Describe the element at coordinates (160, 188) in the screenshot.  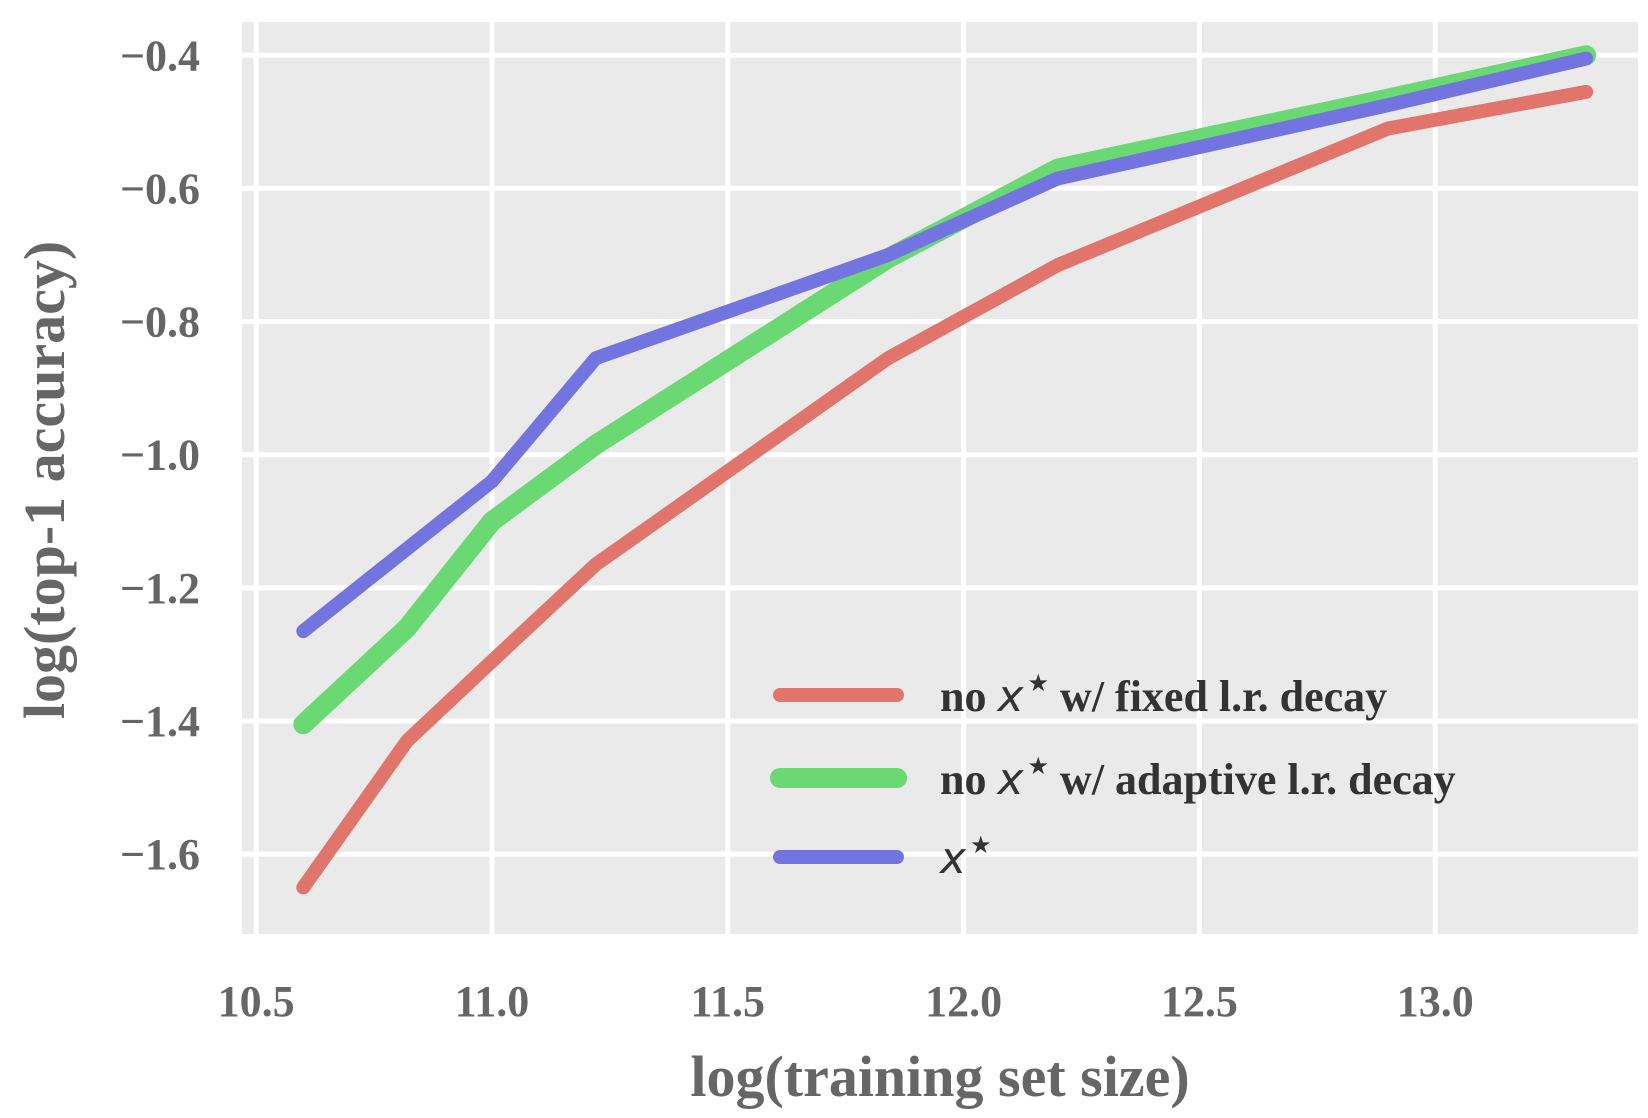
I see `y-tick-label: −0.6` at that location.